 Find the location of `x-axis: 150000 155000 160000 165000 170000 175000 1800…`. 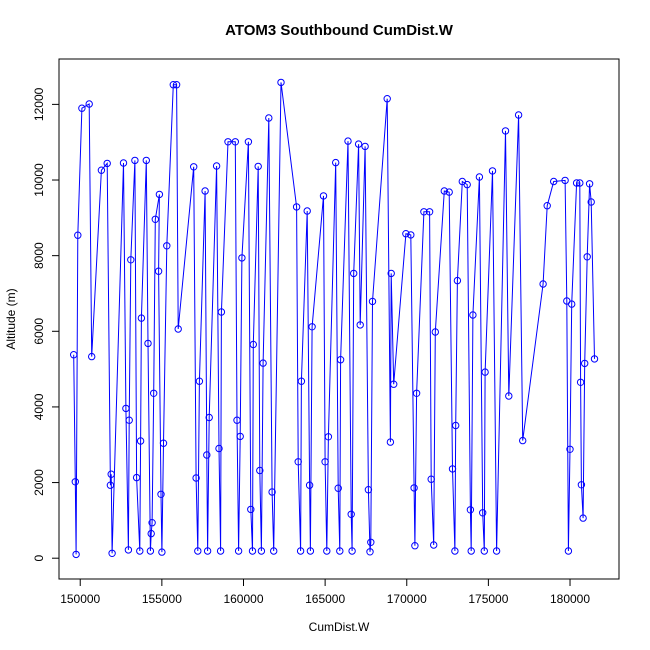

x-axis: 150000 155000 160000 165000 170000 175000 1800… is located at coordinates (325, 592).